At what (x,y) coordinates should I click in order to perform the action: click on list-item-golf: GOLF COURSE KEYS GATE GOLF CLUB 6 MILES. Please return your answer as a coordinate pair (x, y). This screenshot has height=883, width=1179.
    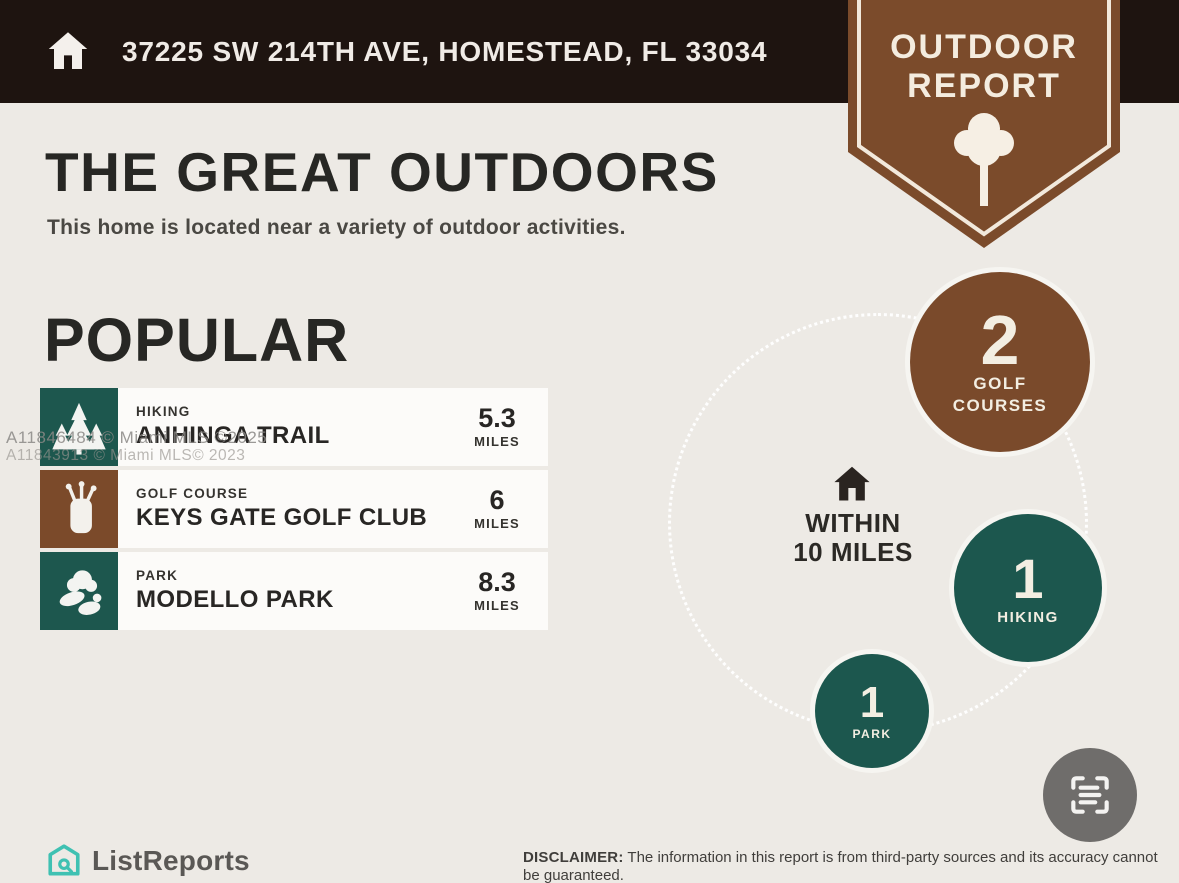
    Looking at the image, I should click on (294, 509).